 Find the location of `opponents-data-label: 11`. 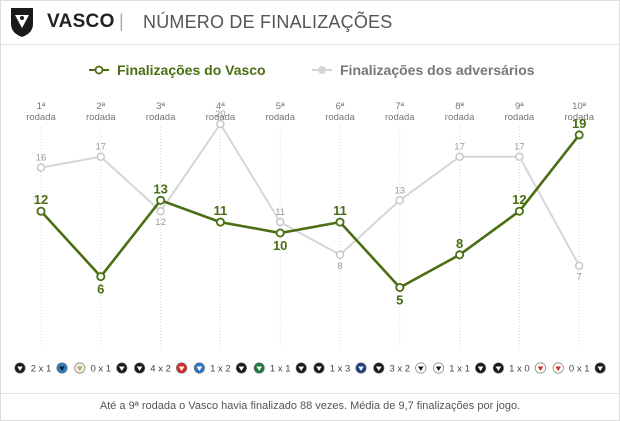

opponents-data-label: 11 is located at coordinates (280, 212).